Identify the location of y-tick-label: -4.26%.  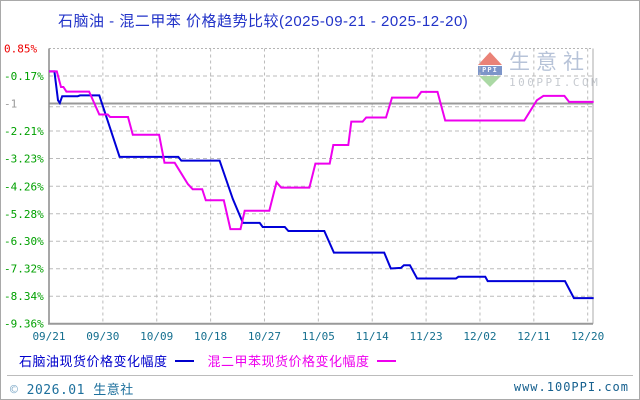
(24, 186).